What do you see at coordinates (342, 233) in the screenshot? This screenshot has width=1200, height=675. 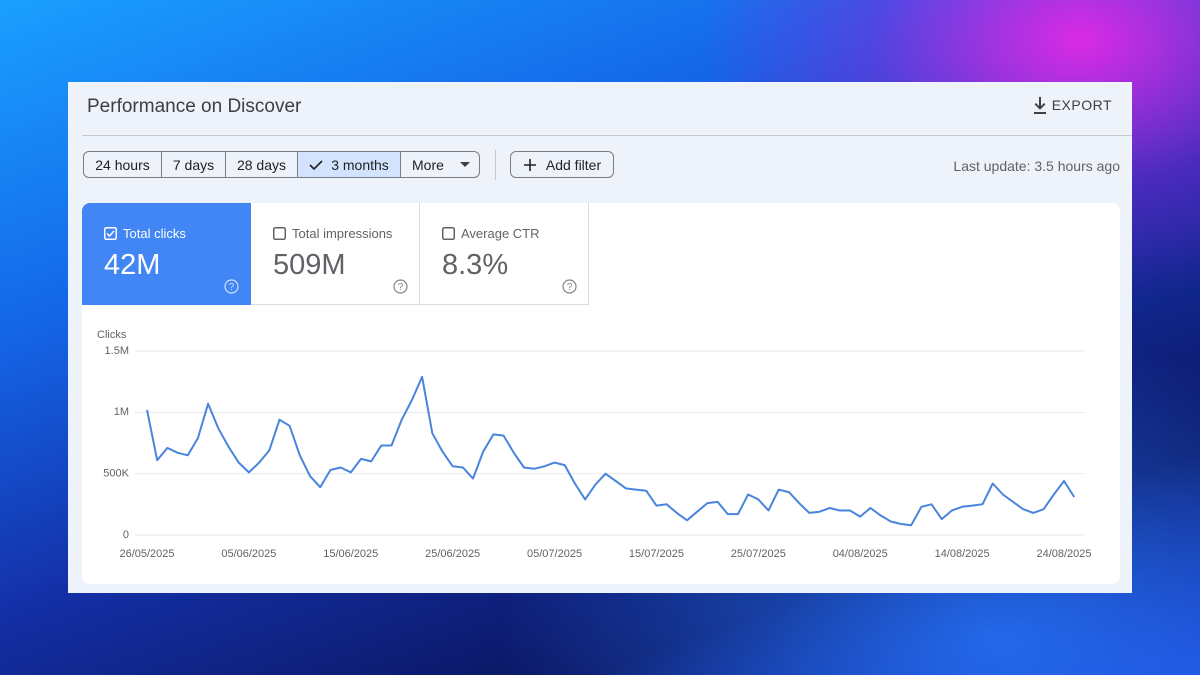 I see `metric-label: Total impressions` at bounding box center [342, 233].